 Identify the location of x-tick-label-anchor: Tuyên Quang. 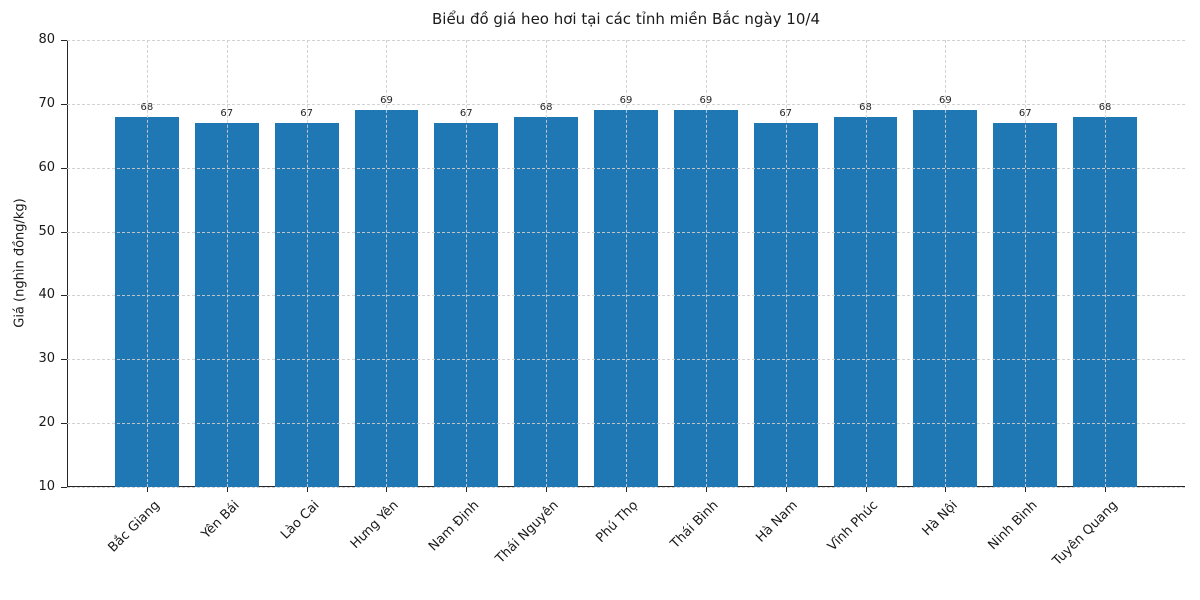
(1015, 533).